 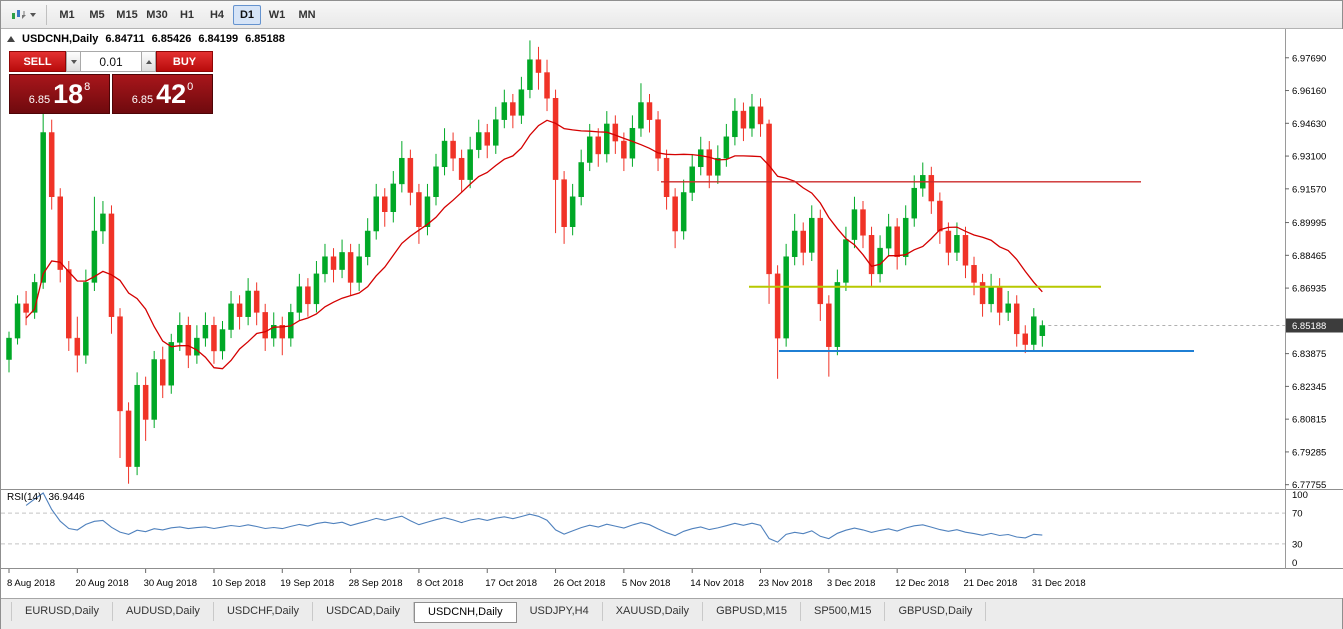 I want to click on chart-tab-AUDUSD-Daily: AUDUSD,Daily, so click(x=163, y=611).